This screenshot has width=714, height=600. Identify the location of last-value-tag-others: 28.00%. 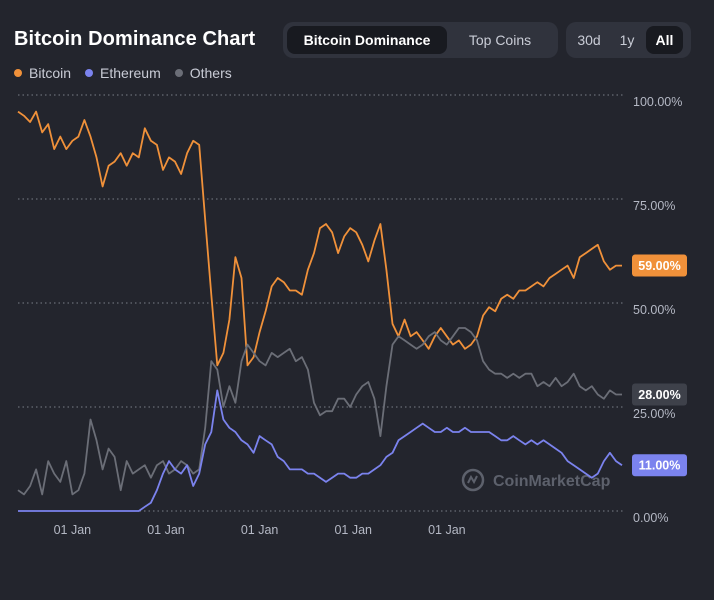
(659, 394).